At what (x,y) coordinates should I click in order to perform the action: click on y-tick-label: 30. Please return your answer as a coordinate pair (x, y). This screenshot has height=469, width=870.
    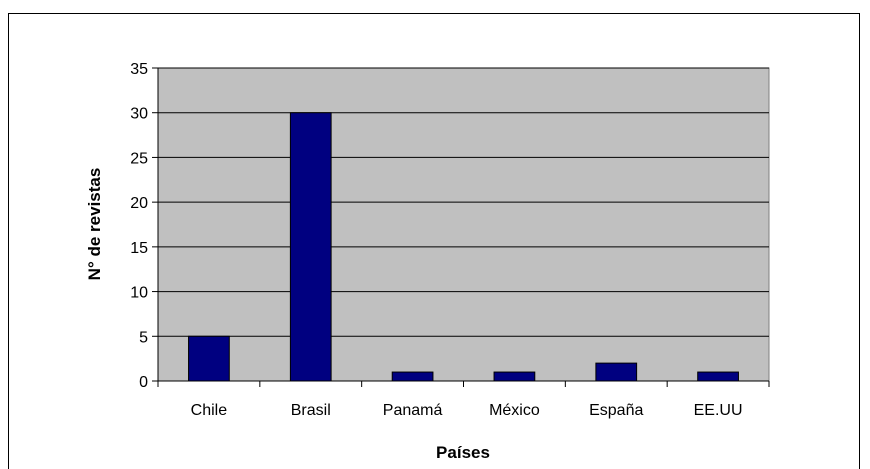
    Looking at the image, I should click on (139, 114).